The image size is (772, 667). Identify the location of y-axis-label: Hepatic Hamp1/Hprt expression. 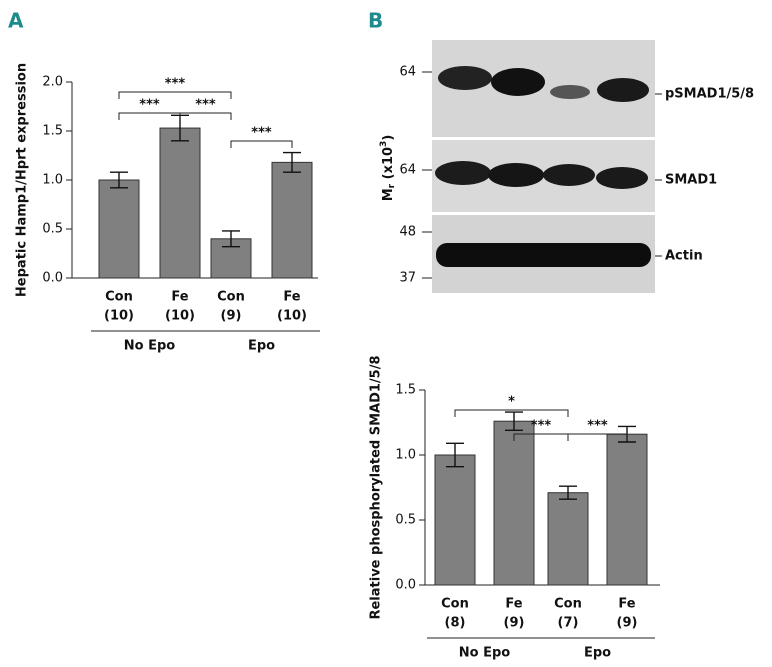
(22, 180).